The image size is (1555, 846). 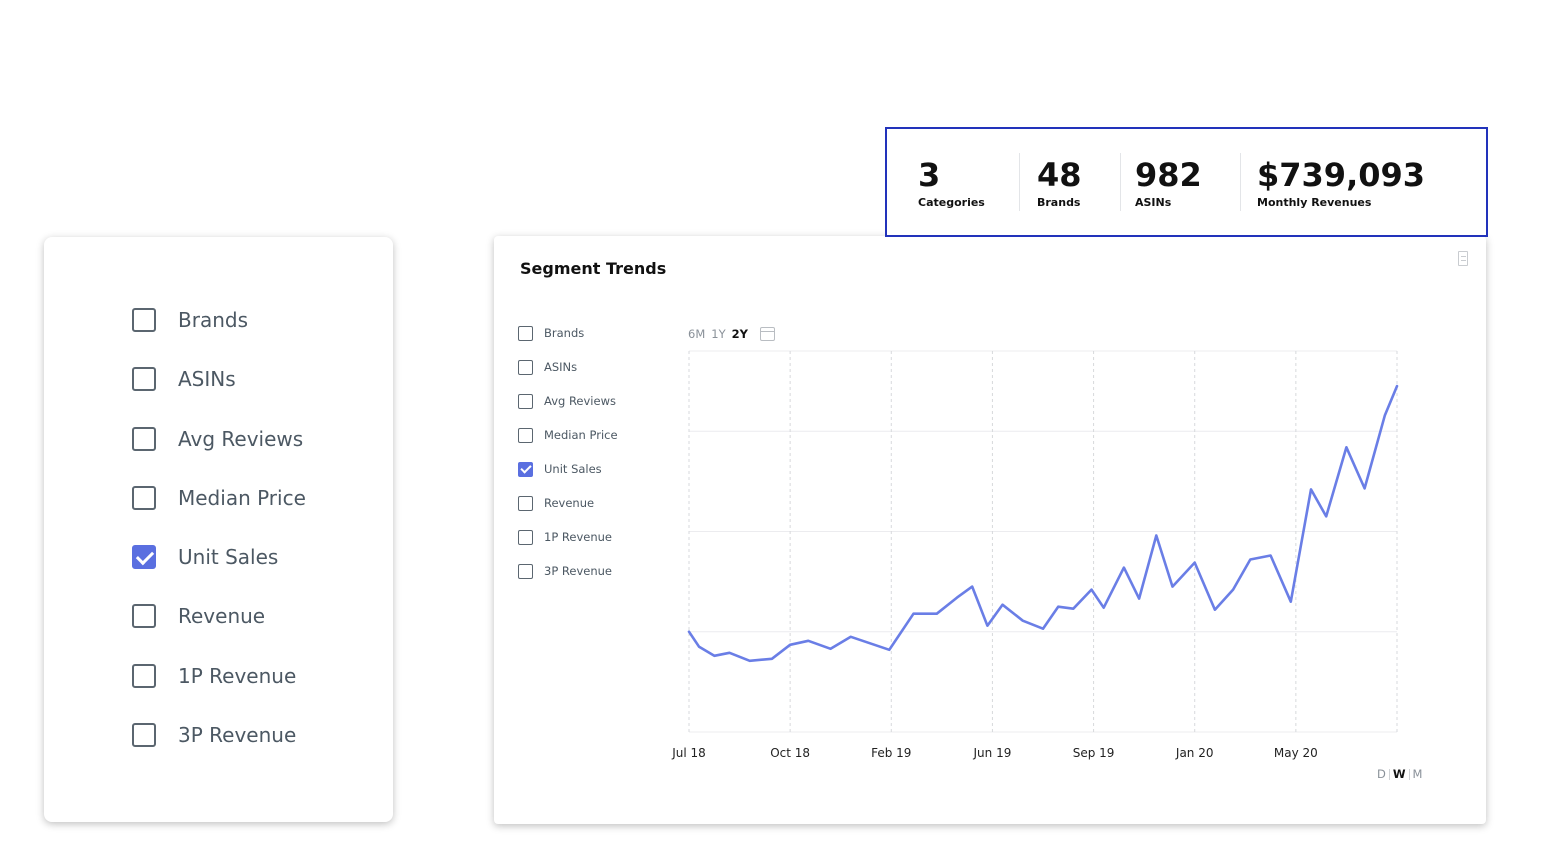 I want to click on calendar-icon, so click(x=767, y=334).